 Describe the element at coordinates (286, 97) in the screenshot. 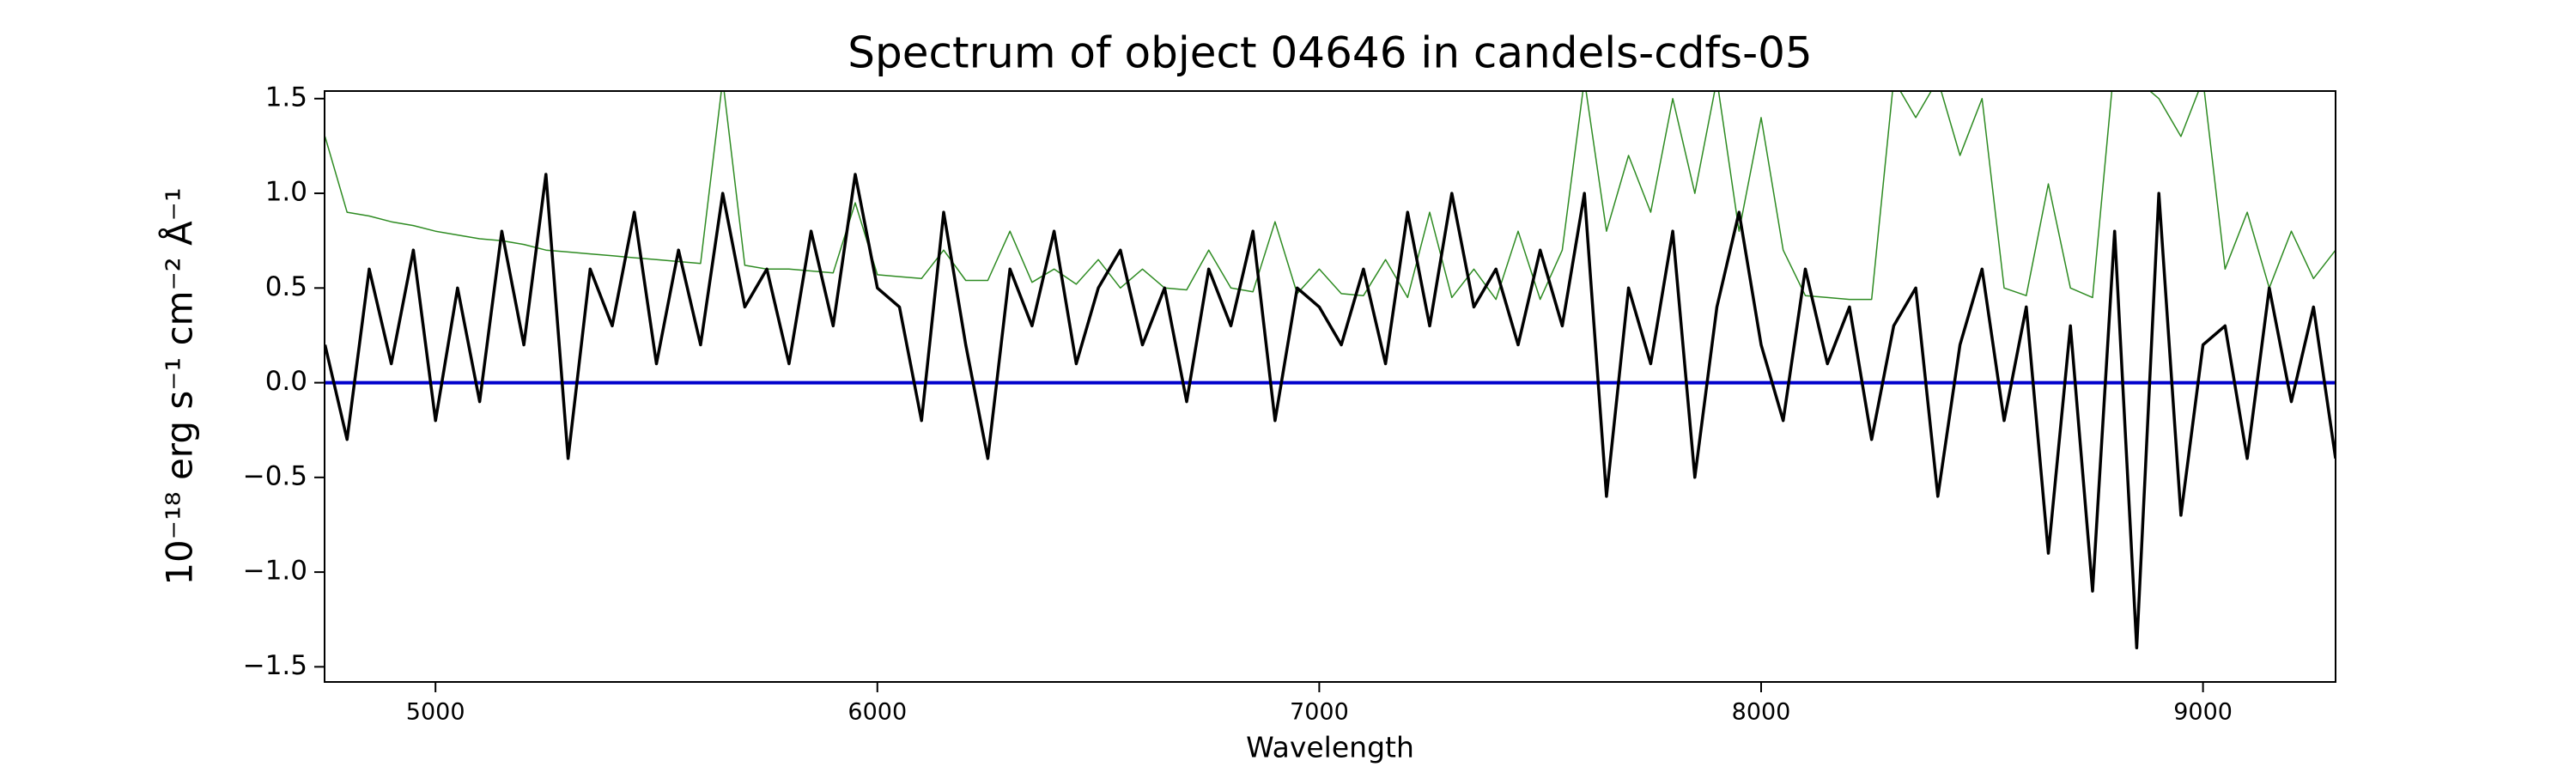

I see `y-tick-label: 1.5` at that location.